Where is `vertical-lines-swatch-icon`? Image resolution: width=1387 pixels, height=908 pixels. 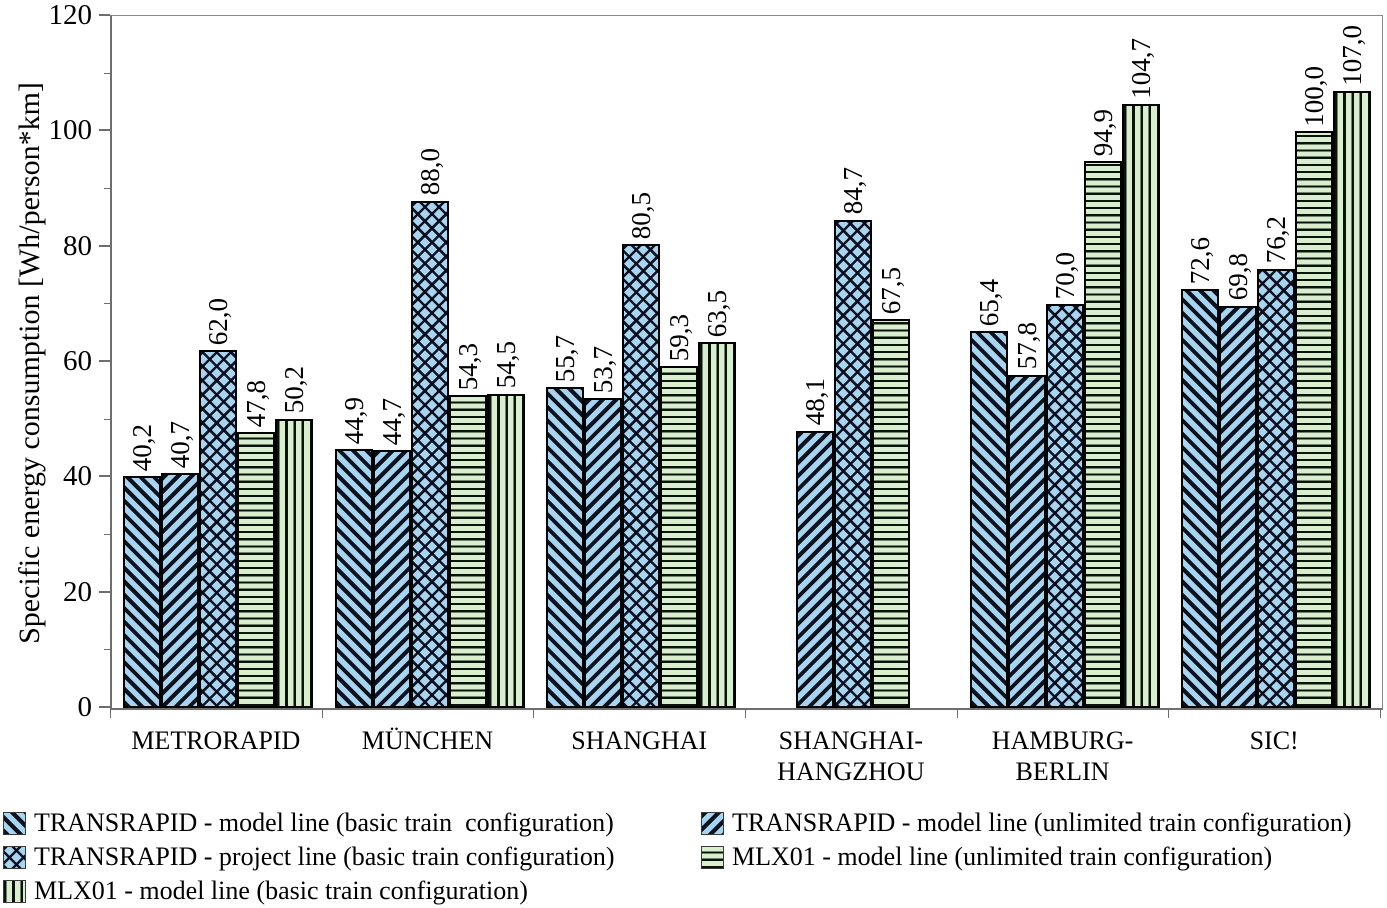
vertical-lines-swatch-icon is located at coordinates (14, 891).